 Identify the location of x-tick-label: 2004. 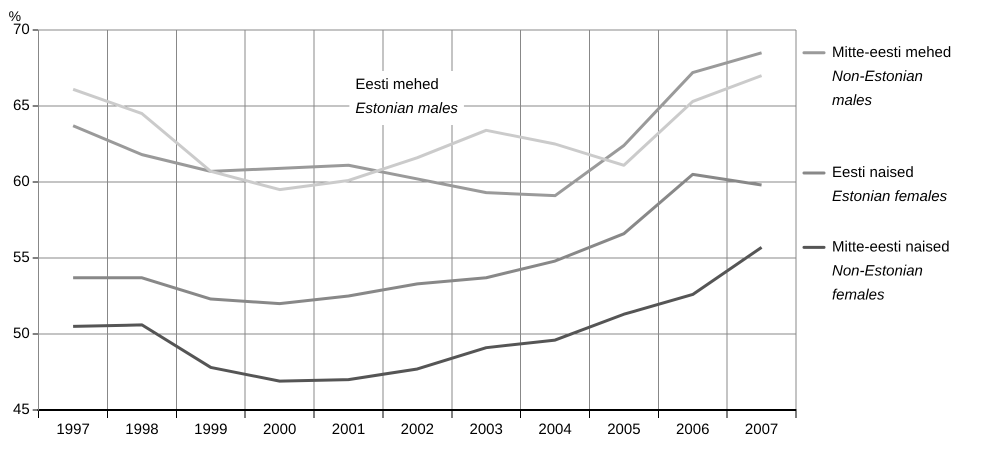
(555, 429).